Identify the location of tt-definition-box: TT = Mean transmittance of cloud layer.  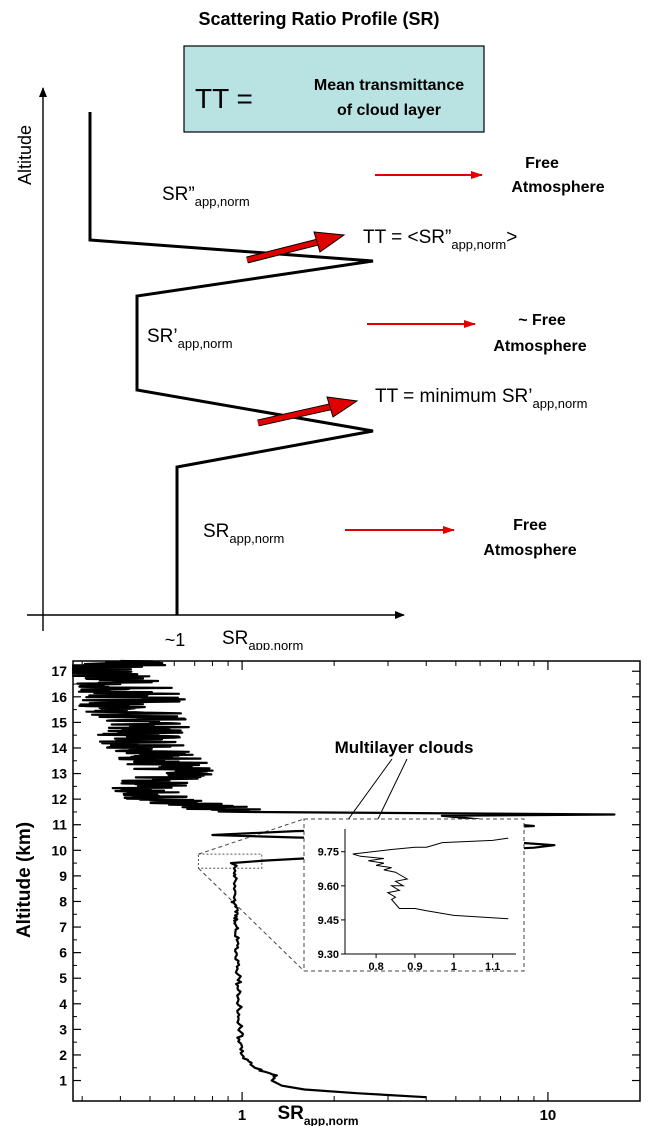
(334, 89).